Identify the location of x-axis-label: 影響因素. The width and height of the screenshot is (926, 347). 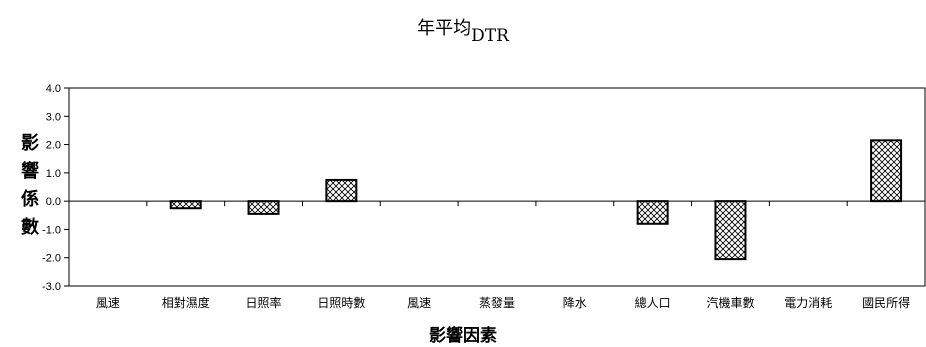
(463, 336).